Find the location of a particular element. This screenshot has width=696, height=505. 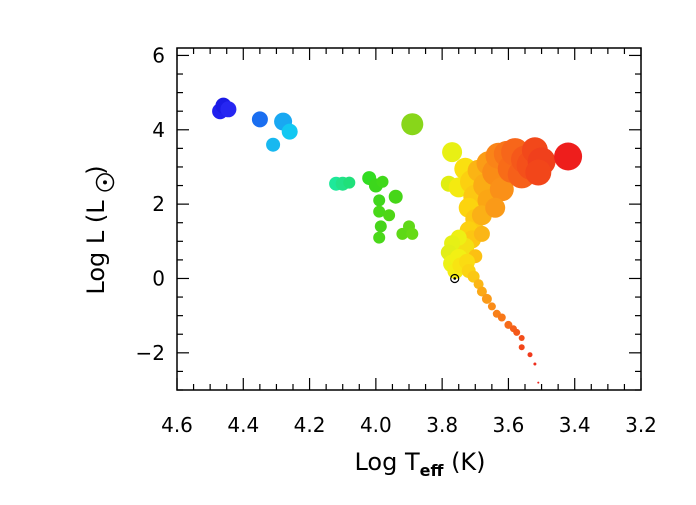

y-tick-label: 4 is located at coordinates (158, 130).